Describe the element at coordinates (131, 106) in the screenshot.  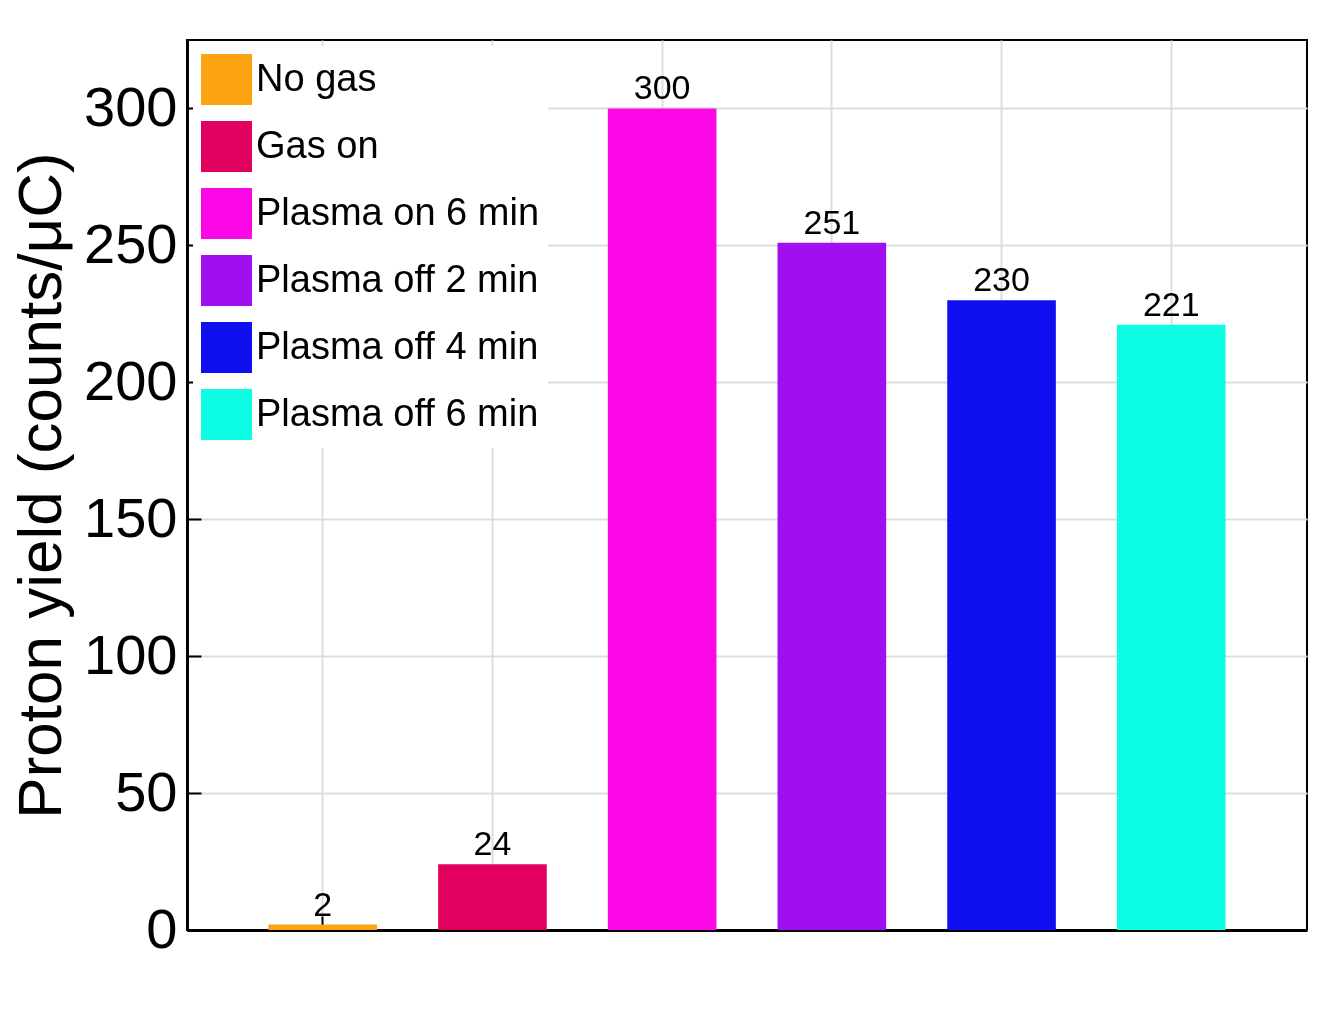
I see `y-tick-label: 300` at that location.